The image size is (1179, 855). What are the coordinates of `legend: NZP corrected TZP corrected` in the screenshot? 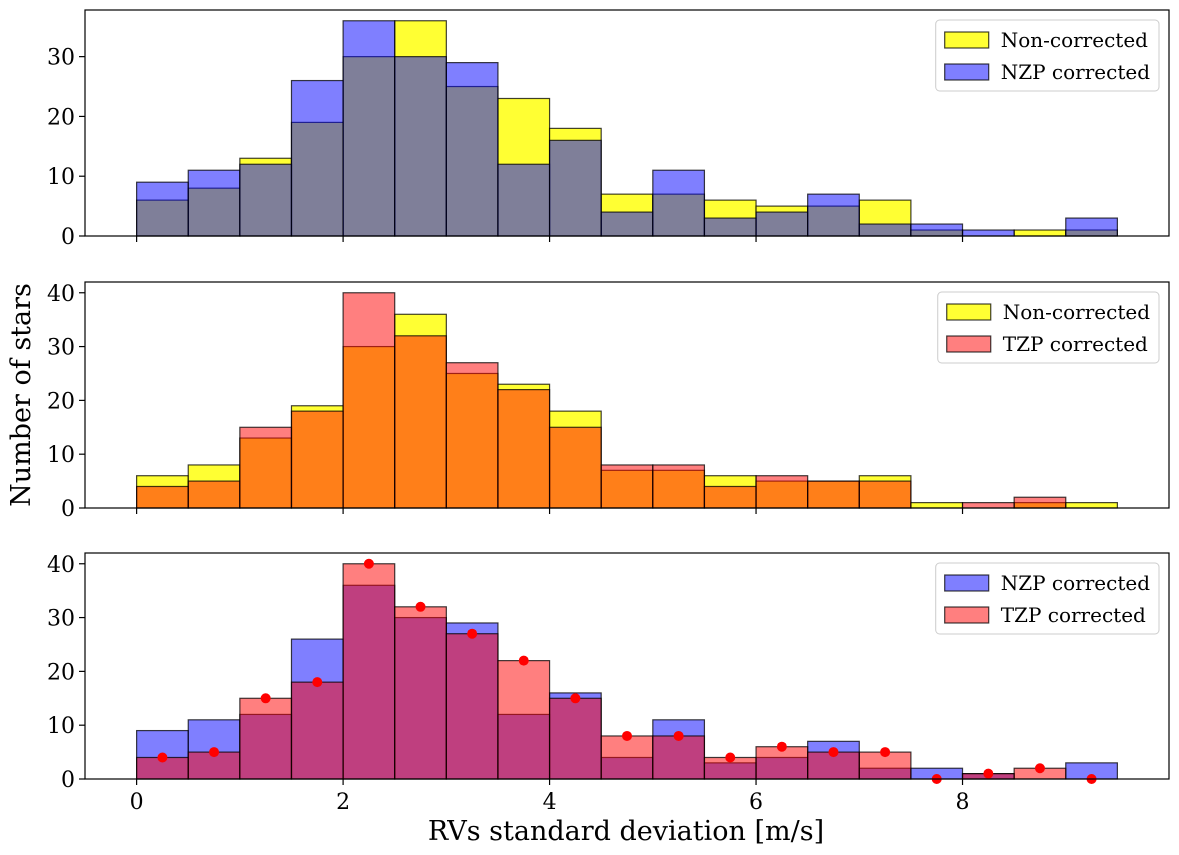 It's located at (1047, 598).